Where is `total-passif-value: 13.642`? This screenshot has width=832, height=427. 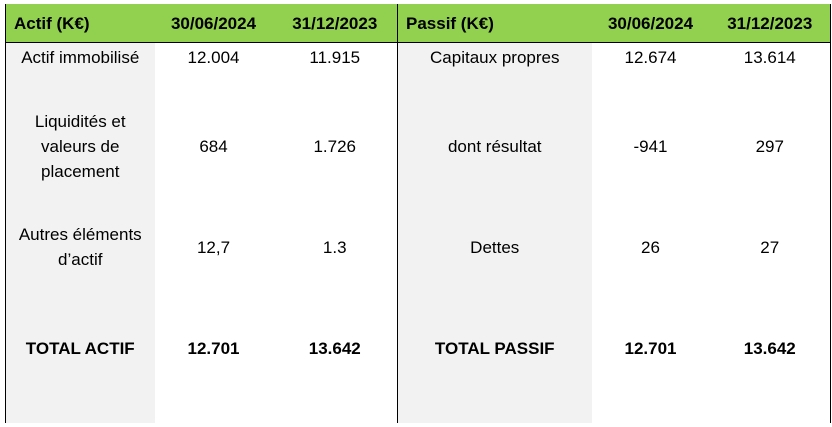
total-passif-value: 13.642 is located at coordinates (770, 348).